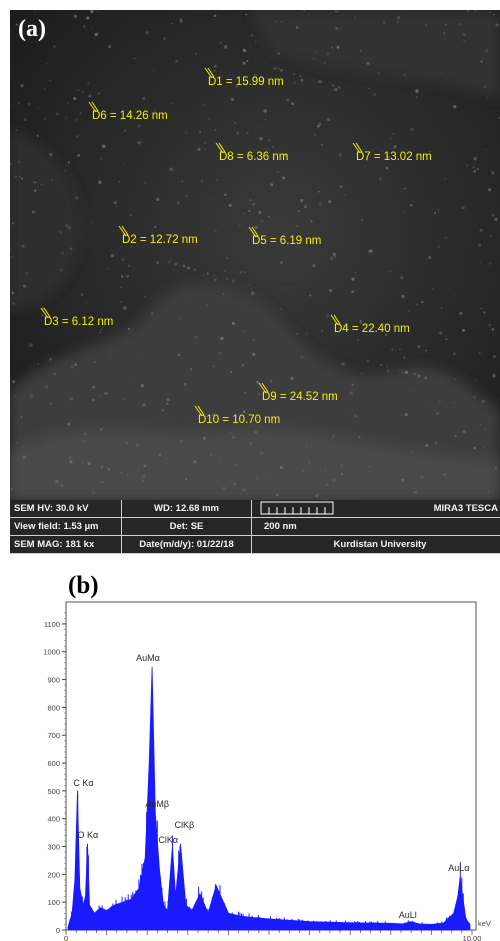  I want to click on x-tick-label-10: 10.00, so click(472, 937).